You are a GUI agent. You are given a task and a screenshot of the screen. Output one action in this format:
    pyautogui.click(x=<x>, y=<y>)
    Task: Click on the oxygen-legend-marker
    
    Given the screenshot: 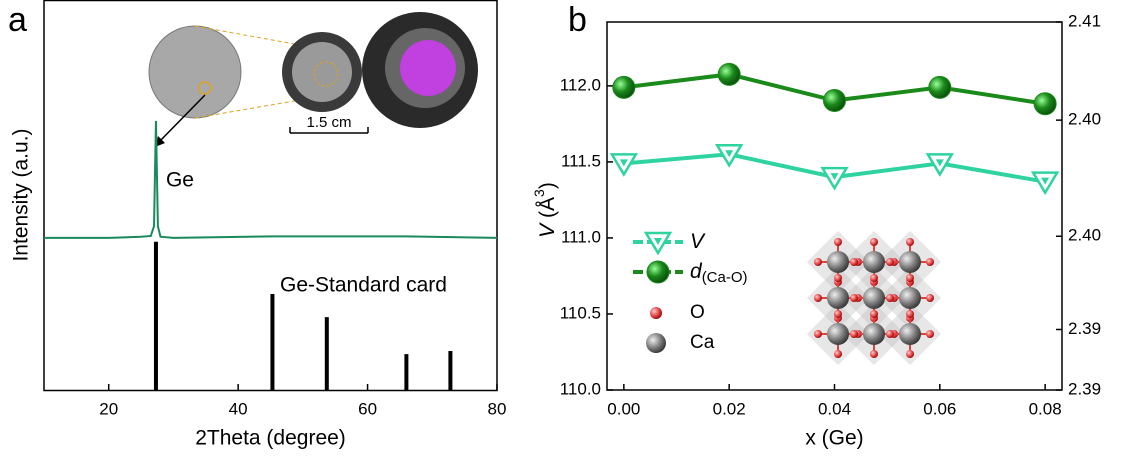 What is the action you would take?
    pyautogui.click(x=656, y=313)
    